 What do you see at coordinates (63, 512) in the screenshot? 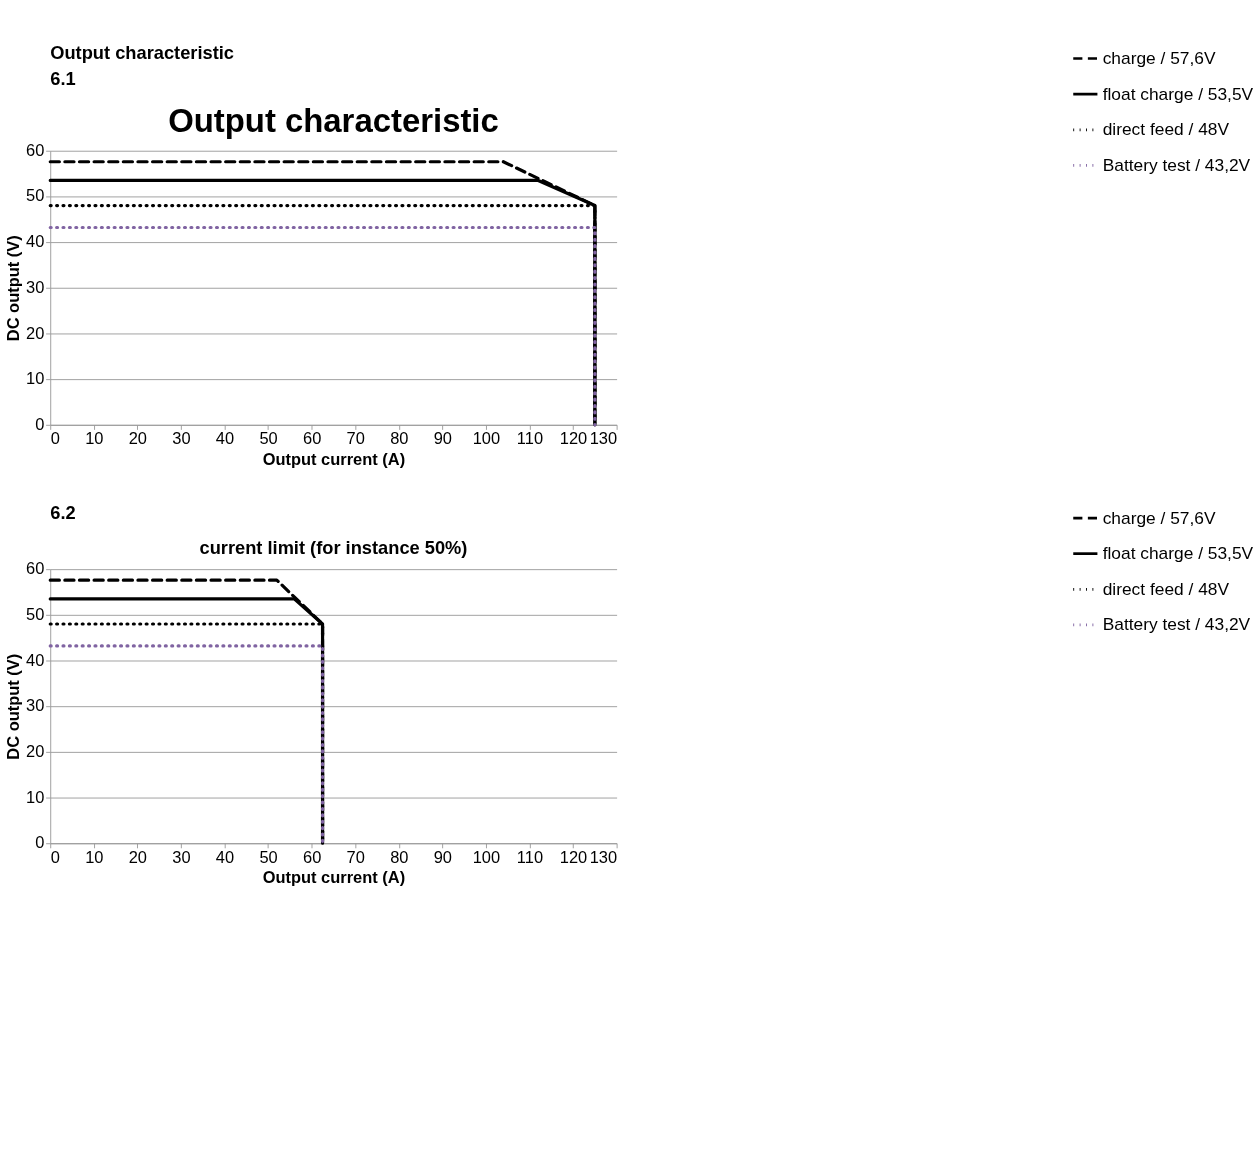
I see `text: 6.2` at bounding box center [63, 512].